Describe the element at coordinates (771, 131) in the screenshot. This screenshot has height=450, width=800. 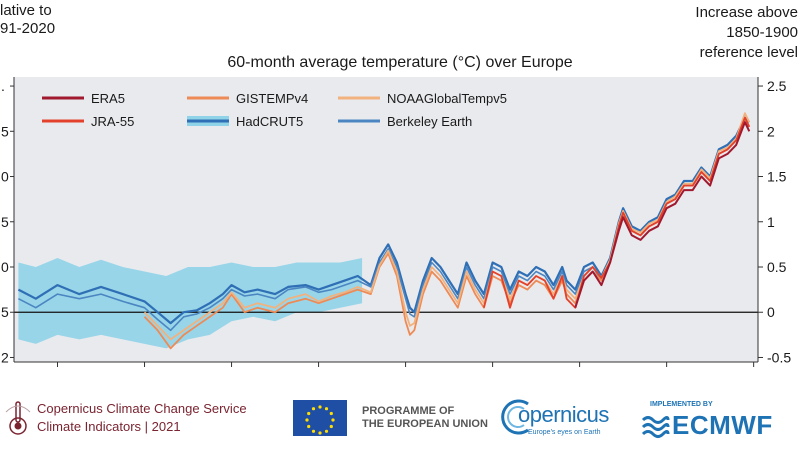
I see `right-tick-label: 2` at that location.